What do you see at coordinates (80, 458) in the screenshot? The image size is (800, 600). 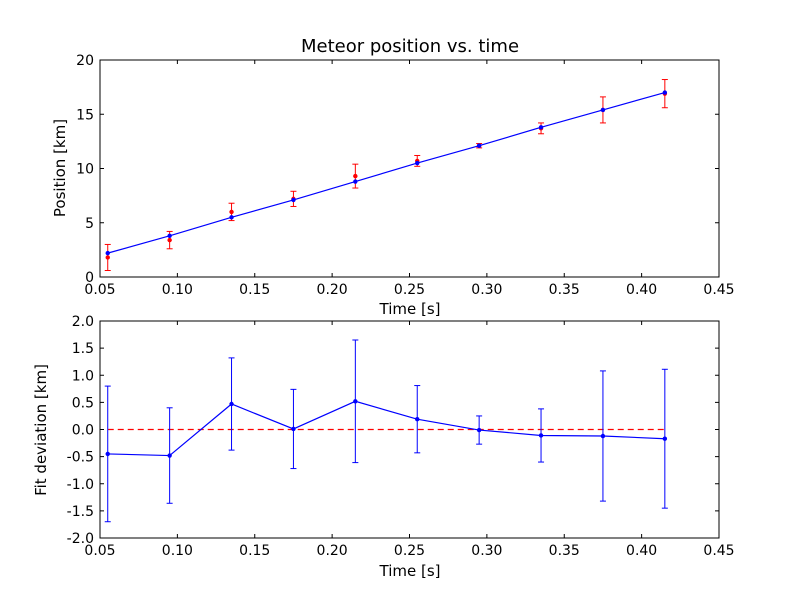 I see `bottom-y-tick-label: -0.5` at bounding box center [80, 458].